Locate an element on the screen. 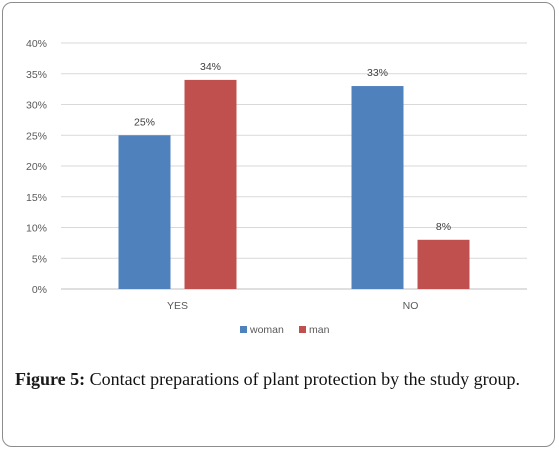 This screenshot has height=451, width=559. data-label: 8% is located at coordinates (443, 227).